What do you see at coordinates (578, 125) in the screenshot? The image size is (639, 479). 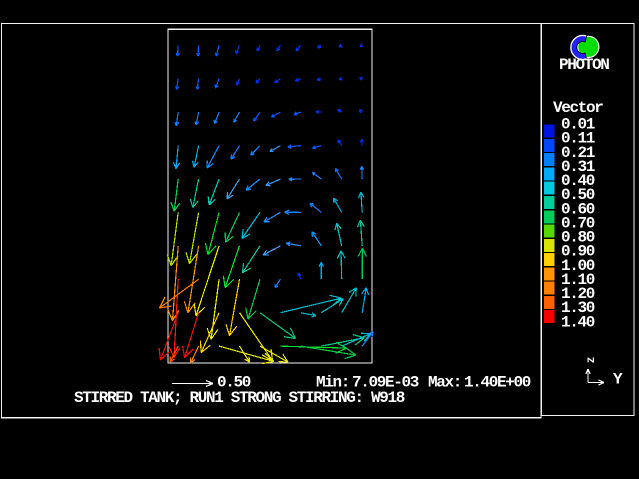 I see `svg-text: 0.01` at bounding box center [578, 125].